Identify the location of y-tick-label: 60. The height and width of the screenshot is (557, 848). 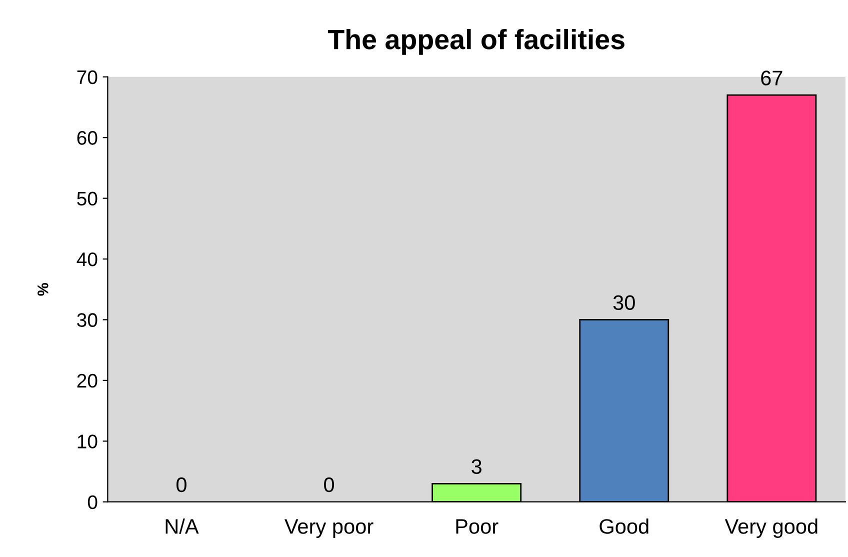
(87, 138).